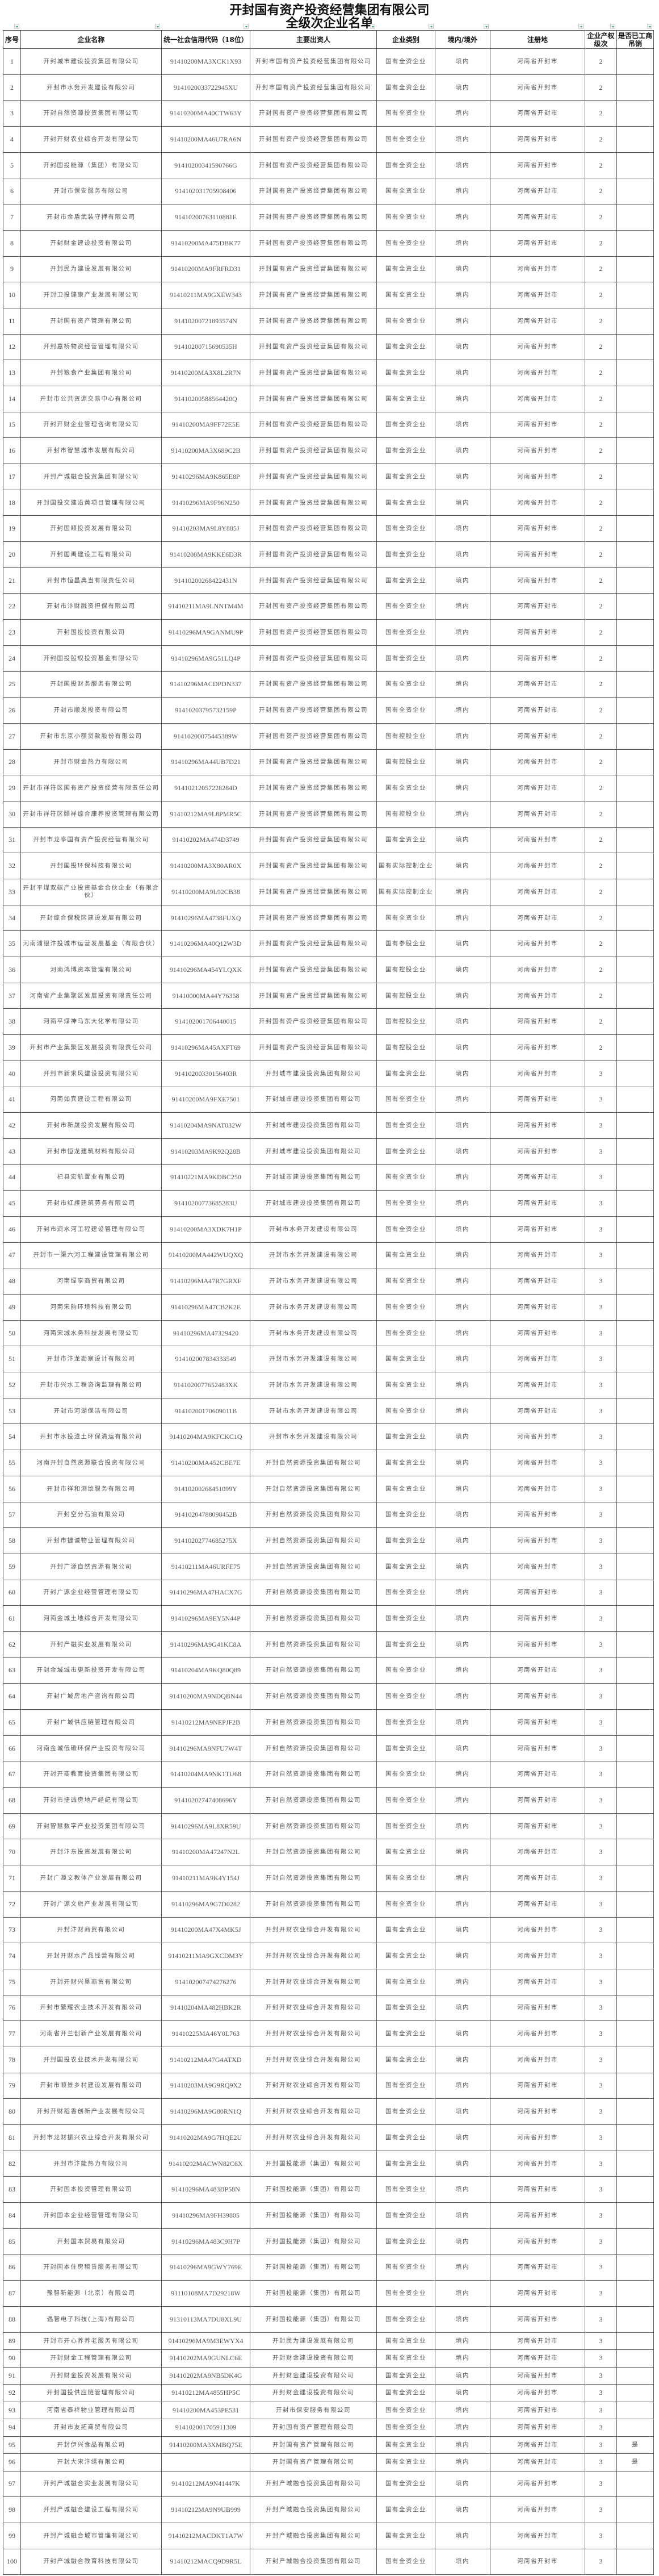 The image size is (659, 2576). I want to click on seq-cell: 44, so click(12, 1177).